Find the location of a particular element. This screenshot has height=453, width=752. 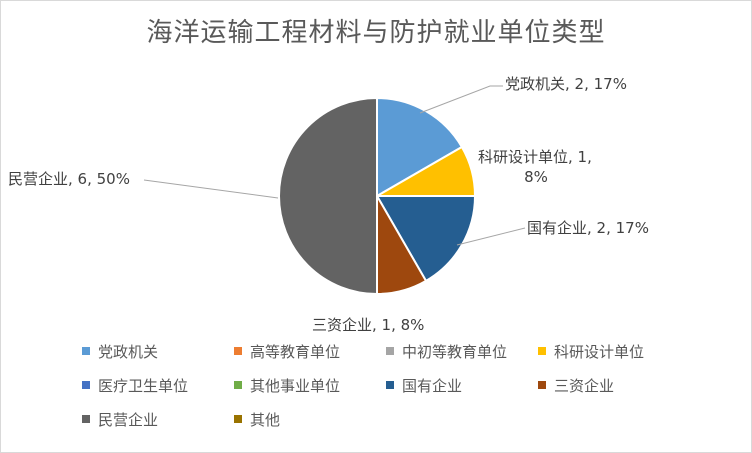

legend-label: 党政机关 is located at coordinates (128, 351).